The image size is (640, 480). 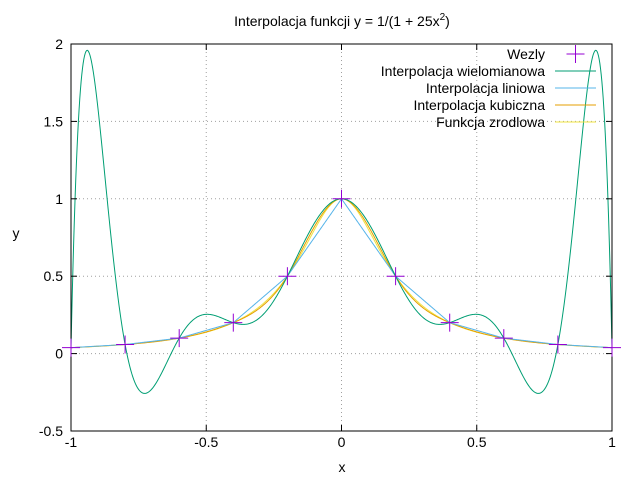 I want to click on y-tick-label: 1, so click(x=59, y=199).